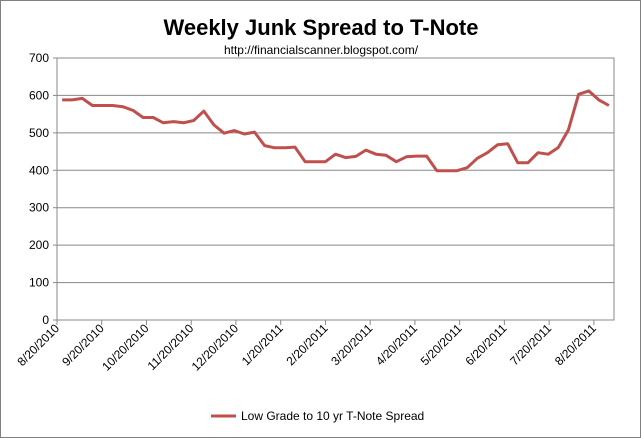 Image resolution: width=641 pixels, height=438 pixels. Describe the element at coordinates (332, 416) in the screenshot. I see `legend-label: Low Grade to 10 yr T-Note Spread` at that location.